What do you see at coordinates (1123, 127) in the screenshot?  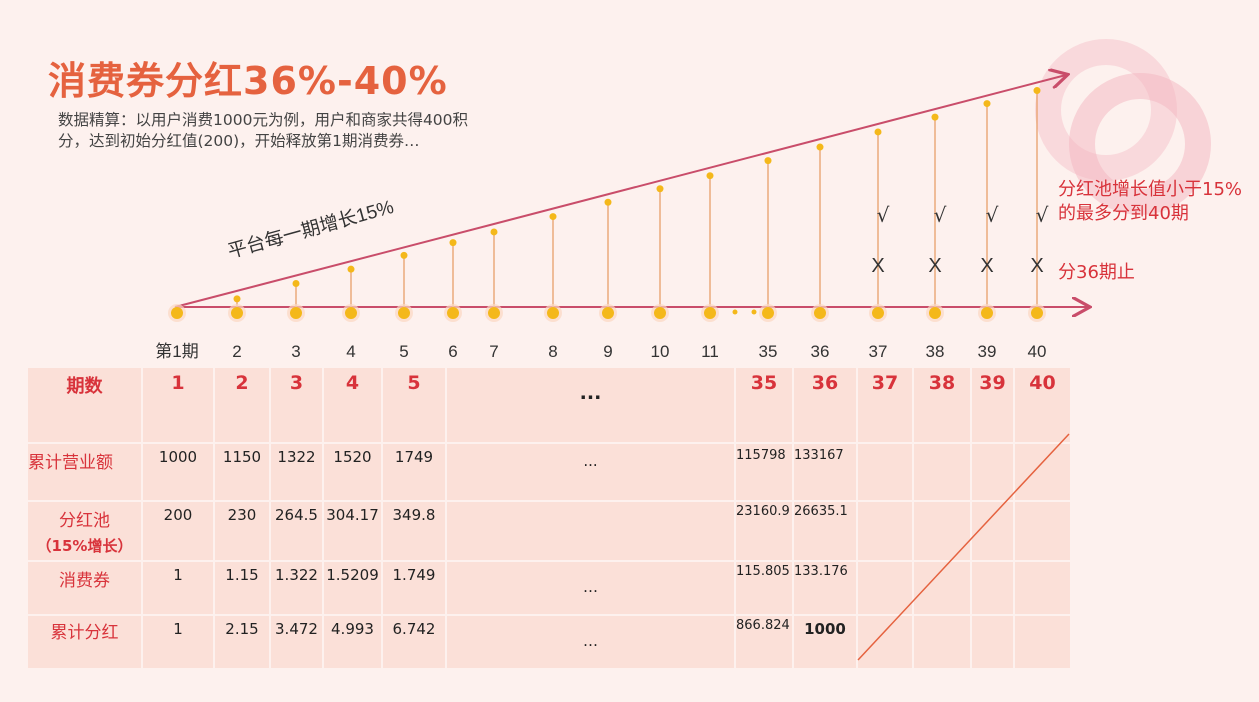 I see `rings-decoration` at bounding box center [1123, 127].